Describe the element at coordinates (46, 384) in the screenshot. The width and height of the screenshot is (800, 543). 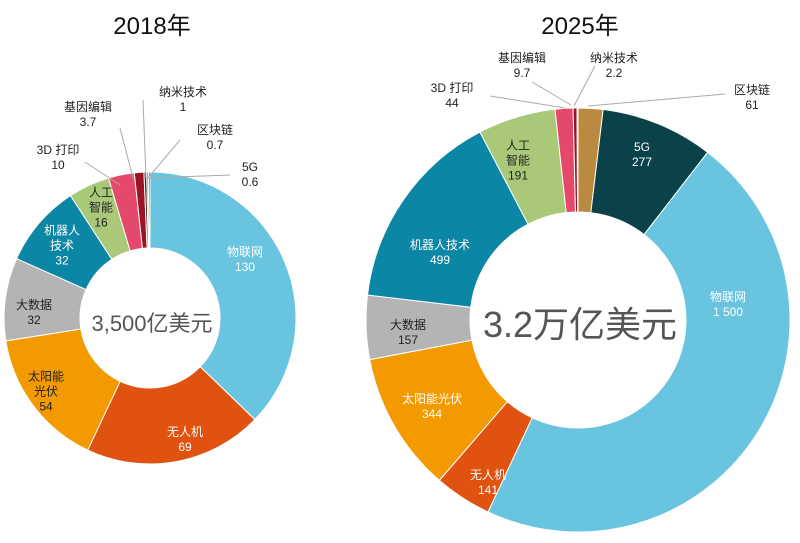
I see `category-label: 太阳能 光伏` at that location.